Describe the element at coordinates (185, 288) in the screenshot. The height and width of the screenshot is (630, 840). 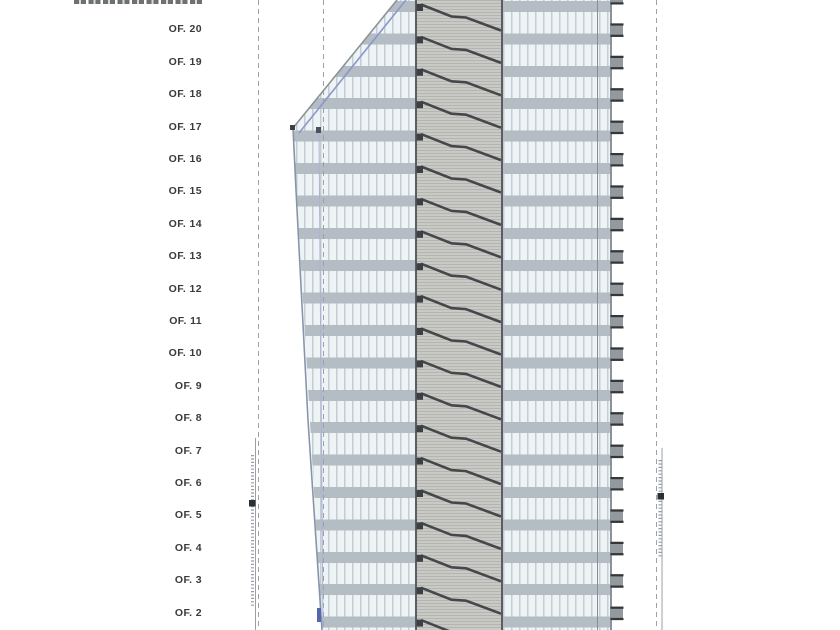
I see `floor-label: OF. 12` at that location.